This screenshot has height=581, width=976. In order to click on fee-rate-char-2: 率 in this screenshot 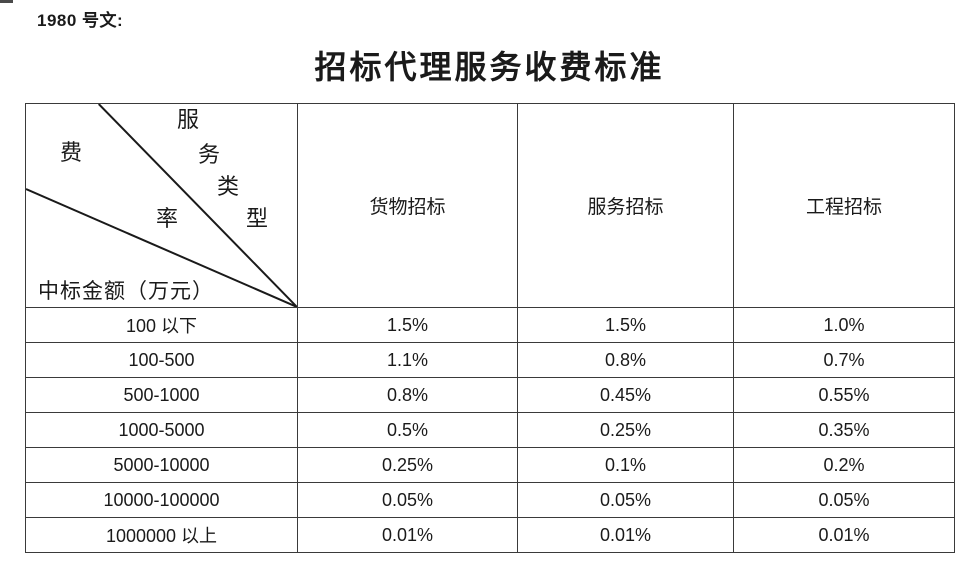, I will do `click(167, 218)`.